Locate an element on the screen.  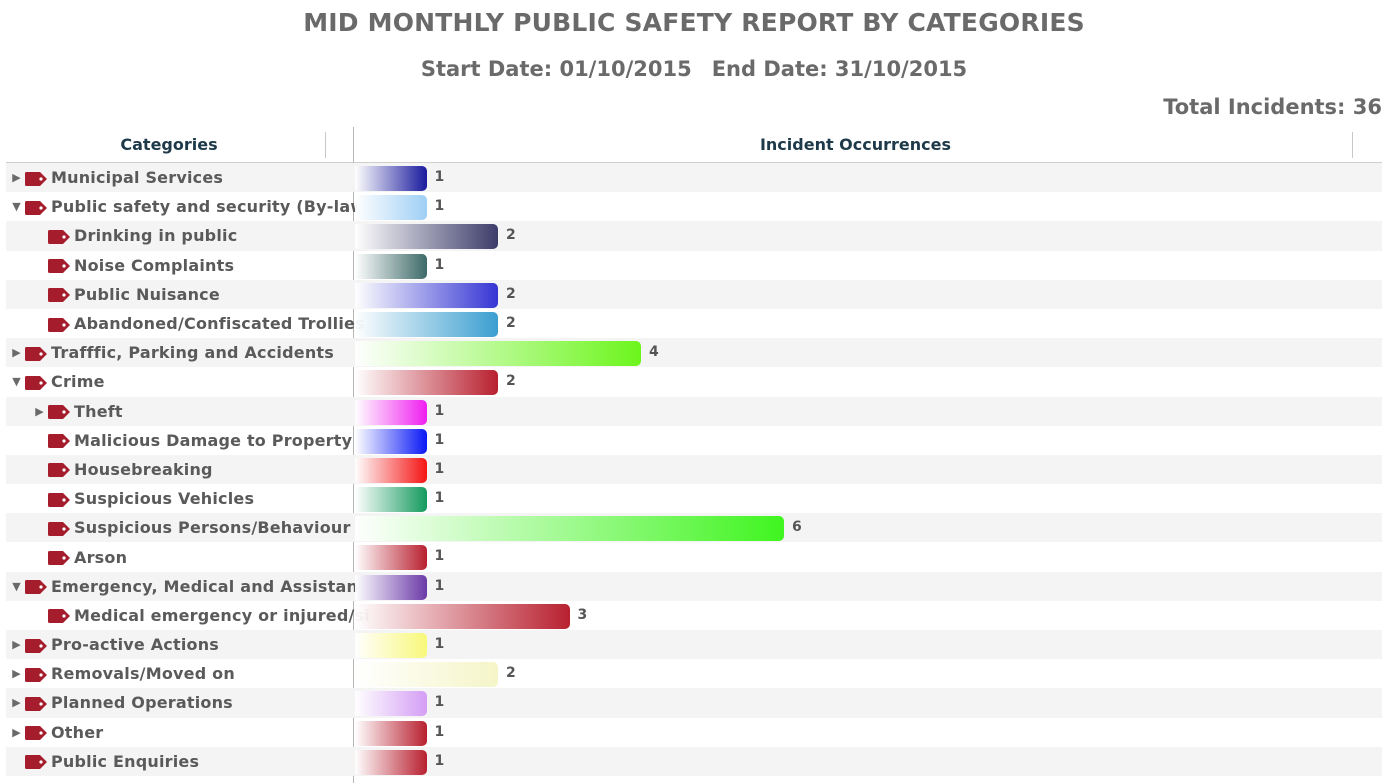
category-label: Municipal Services is located at coordinates (137, 178).